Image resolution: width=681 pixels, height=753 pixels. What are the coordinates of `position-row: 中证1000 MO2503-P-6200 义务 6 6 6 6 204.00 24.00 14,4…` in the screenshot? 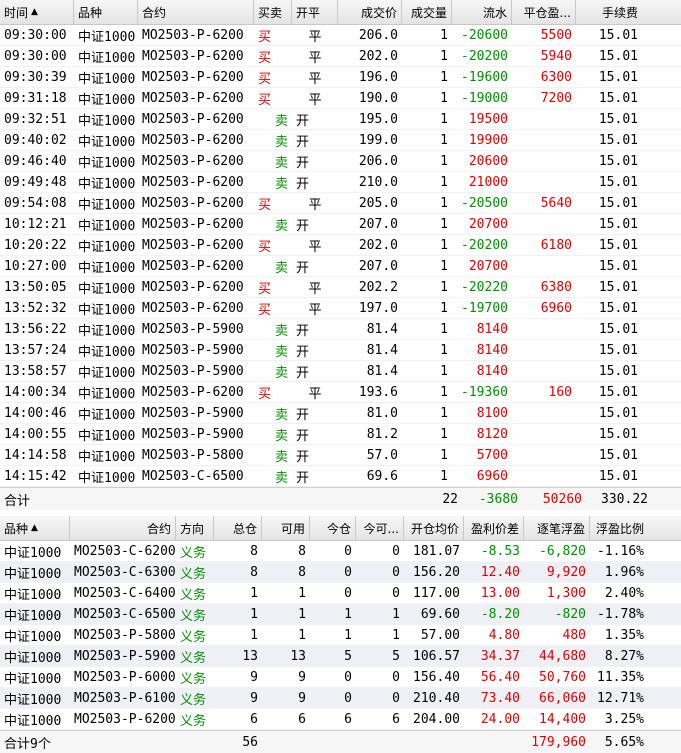 It's located at (340, 719).